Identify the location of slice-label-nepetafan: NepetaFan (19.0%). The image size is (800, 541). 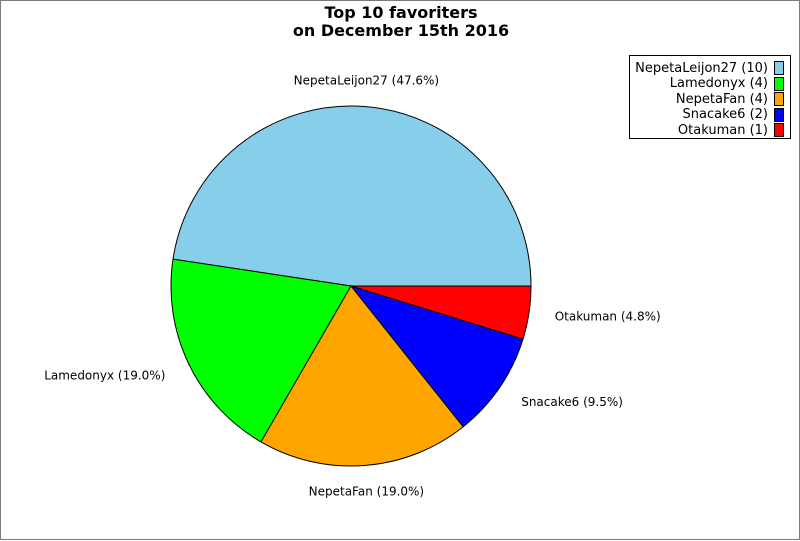
(366, 491).